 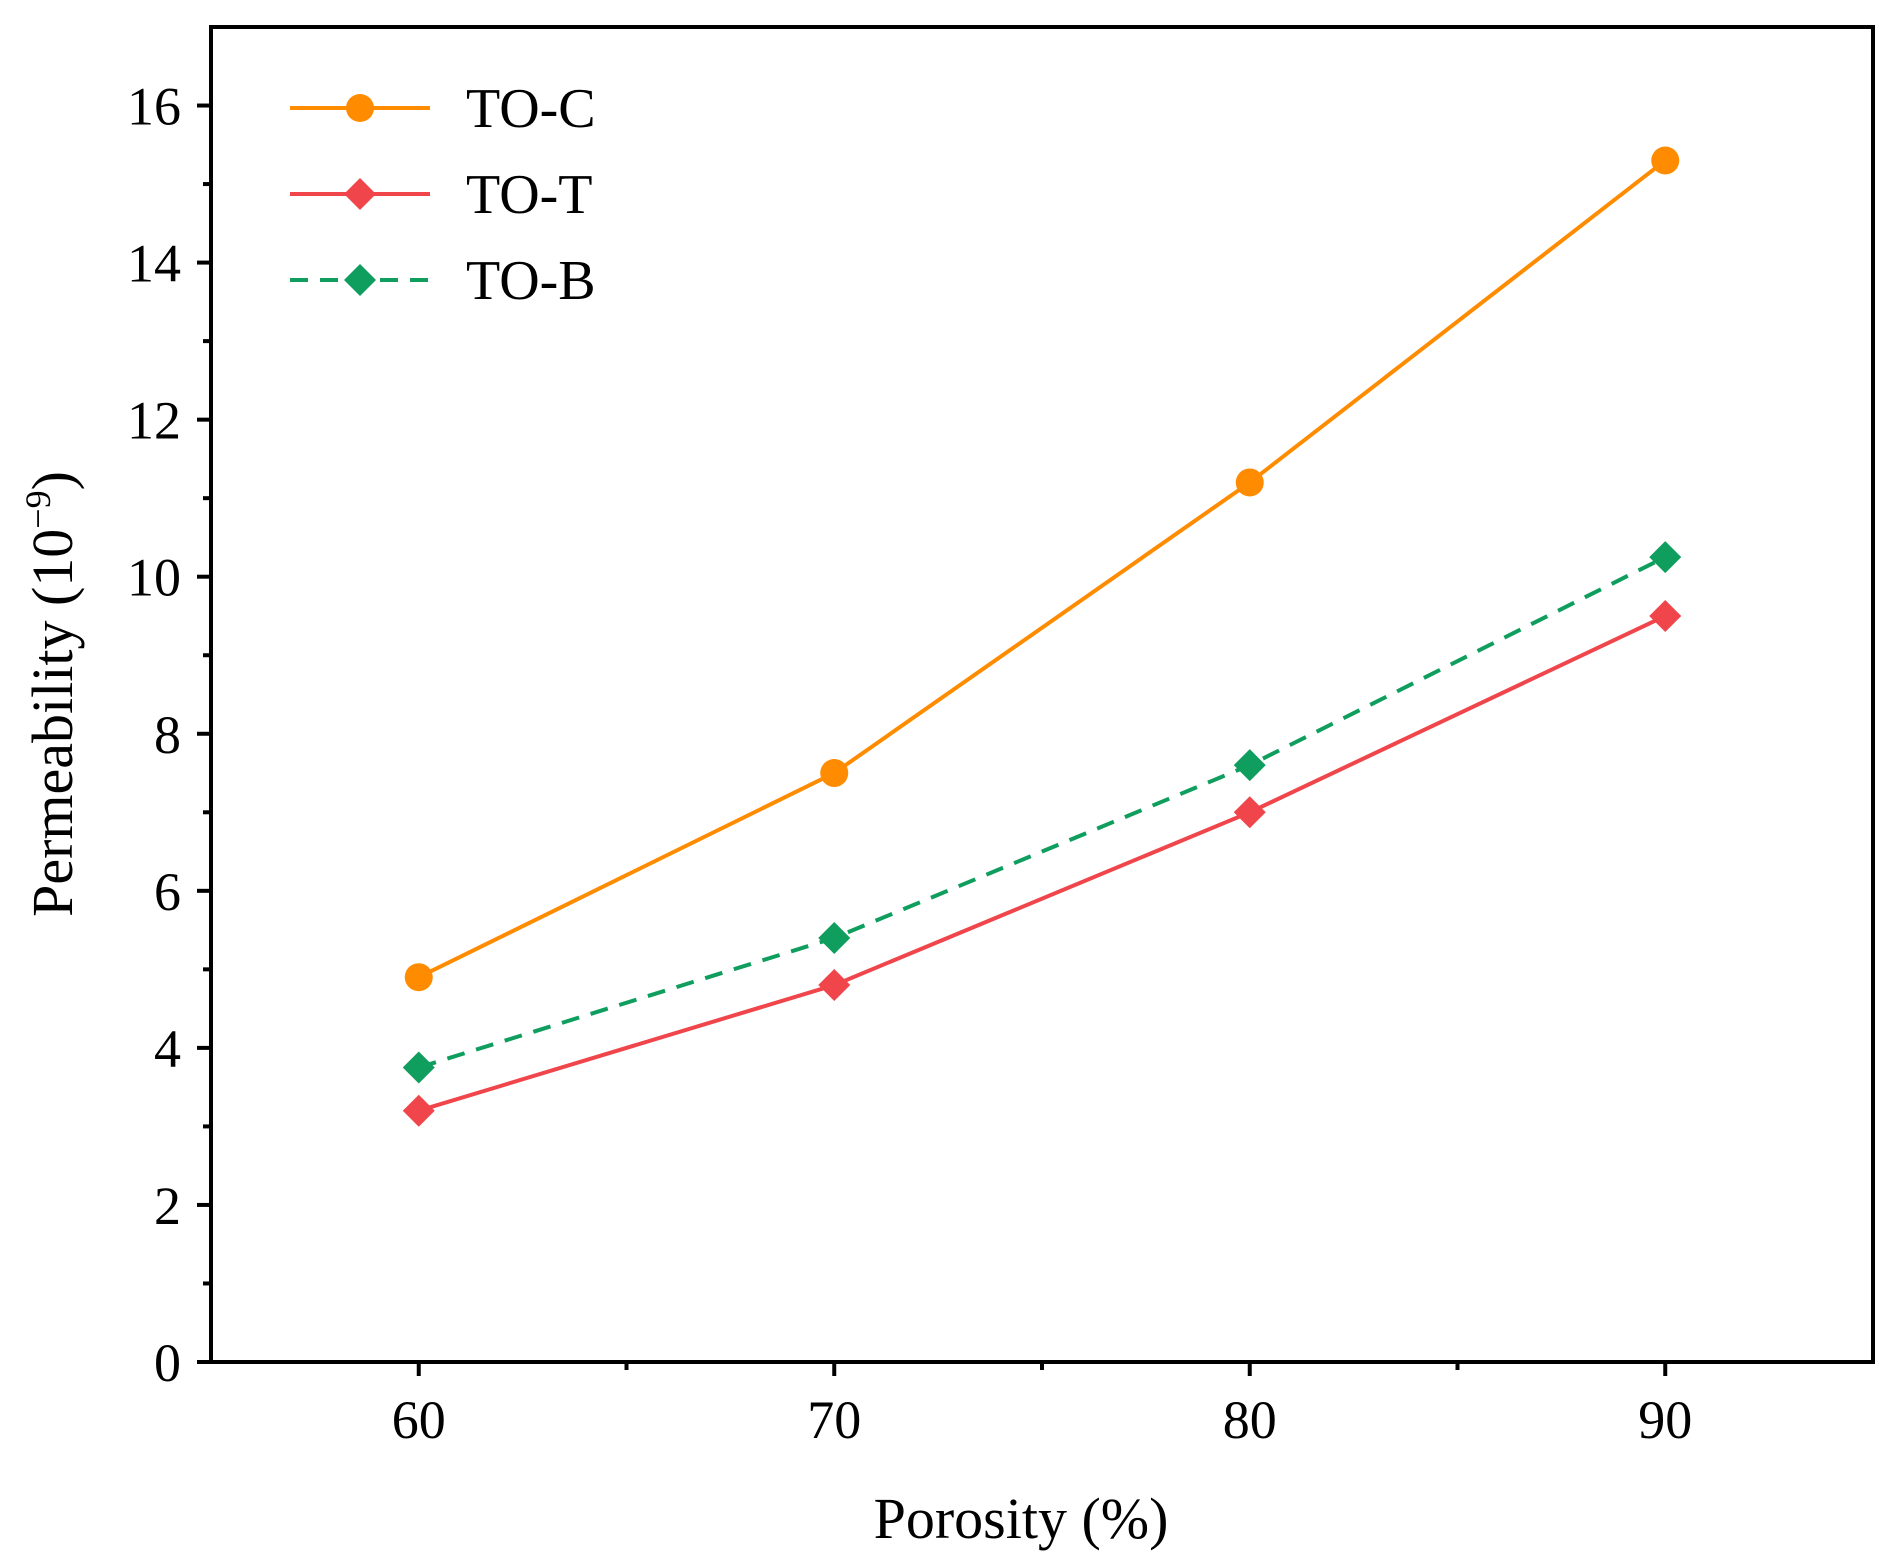 What do you see at coordinates (154, 264) in the screenshot?
I see `y-tick-label-14: 14` at bounding box center [154, 264].